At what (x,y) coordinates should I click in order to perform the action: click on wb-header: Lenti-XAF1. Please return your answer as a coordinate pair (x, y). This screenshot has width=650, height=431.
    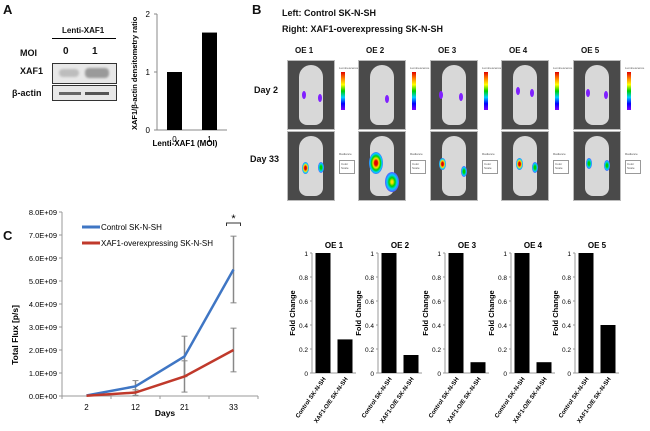
    Looking at the image, I should click on (83, 30).